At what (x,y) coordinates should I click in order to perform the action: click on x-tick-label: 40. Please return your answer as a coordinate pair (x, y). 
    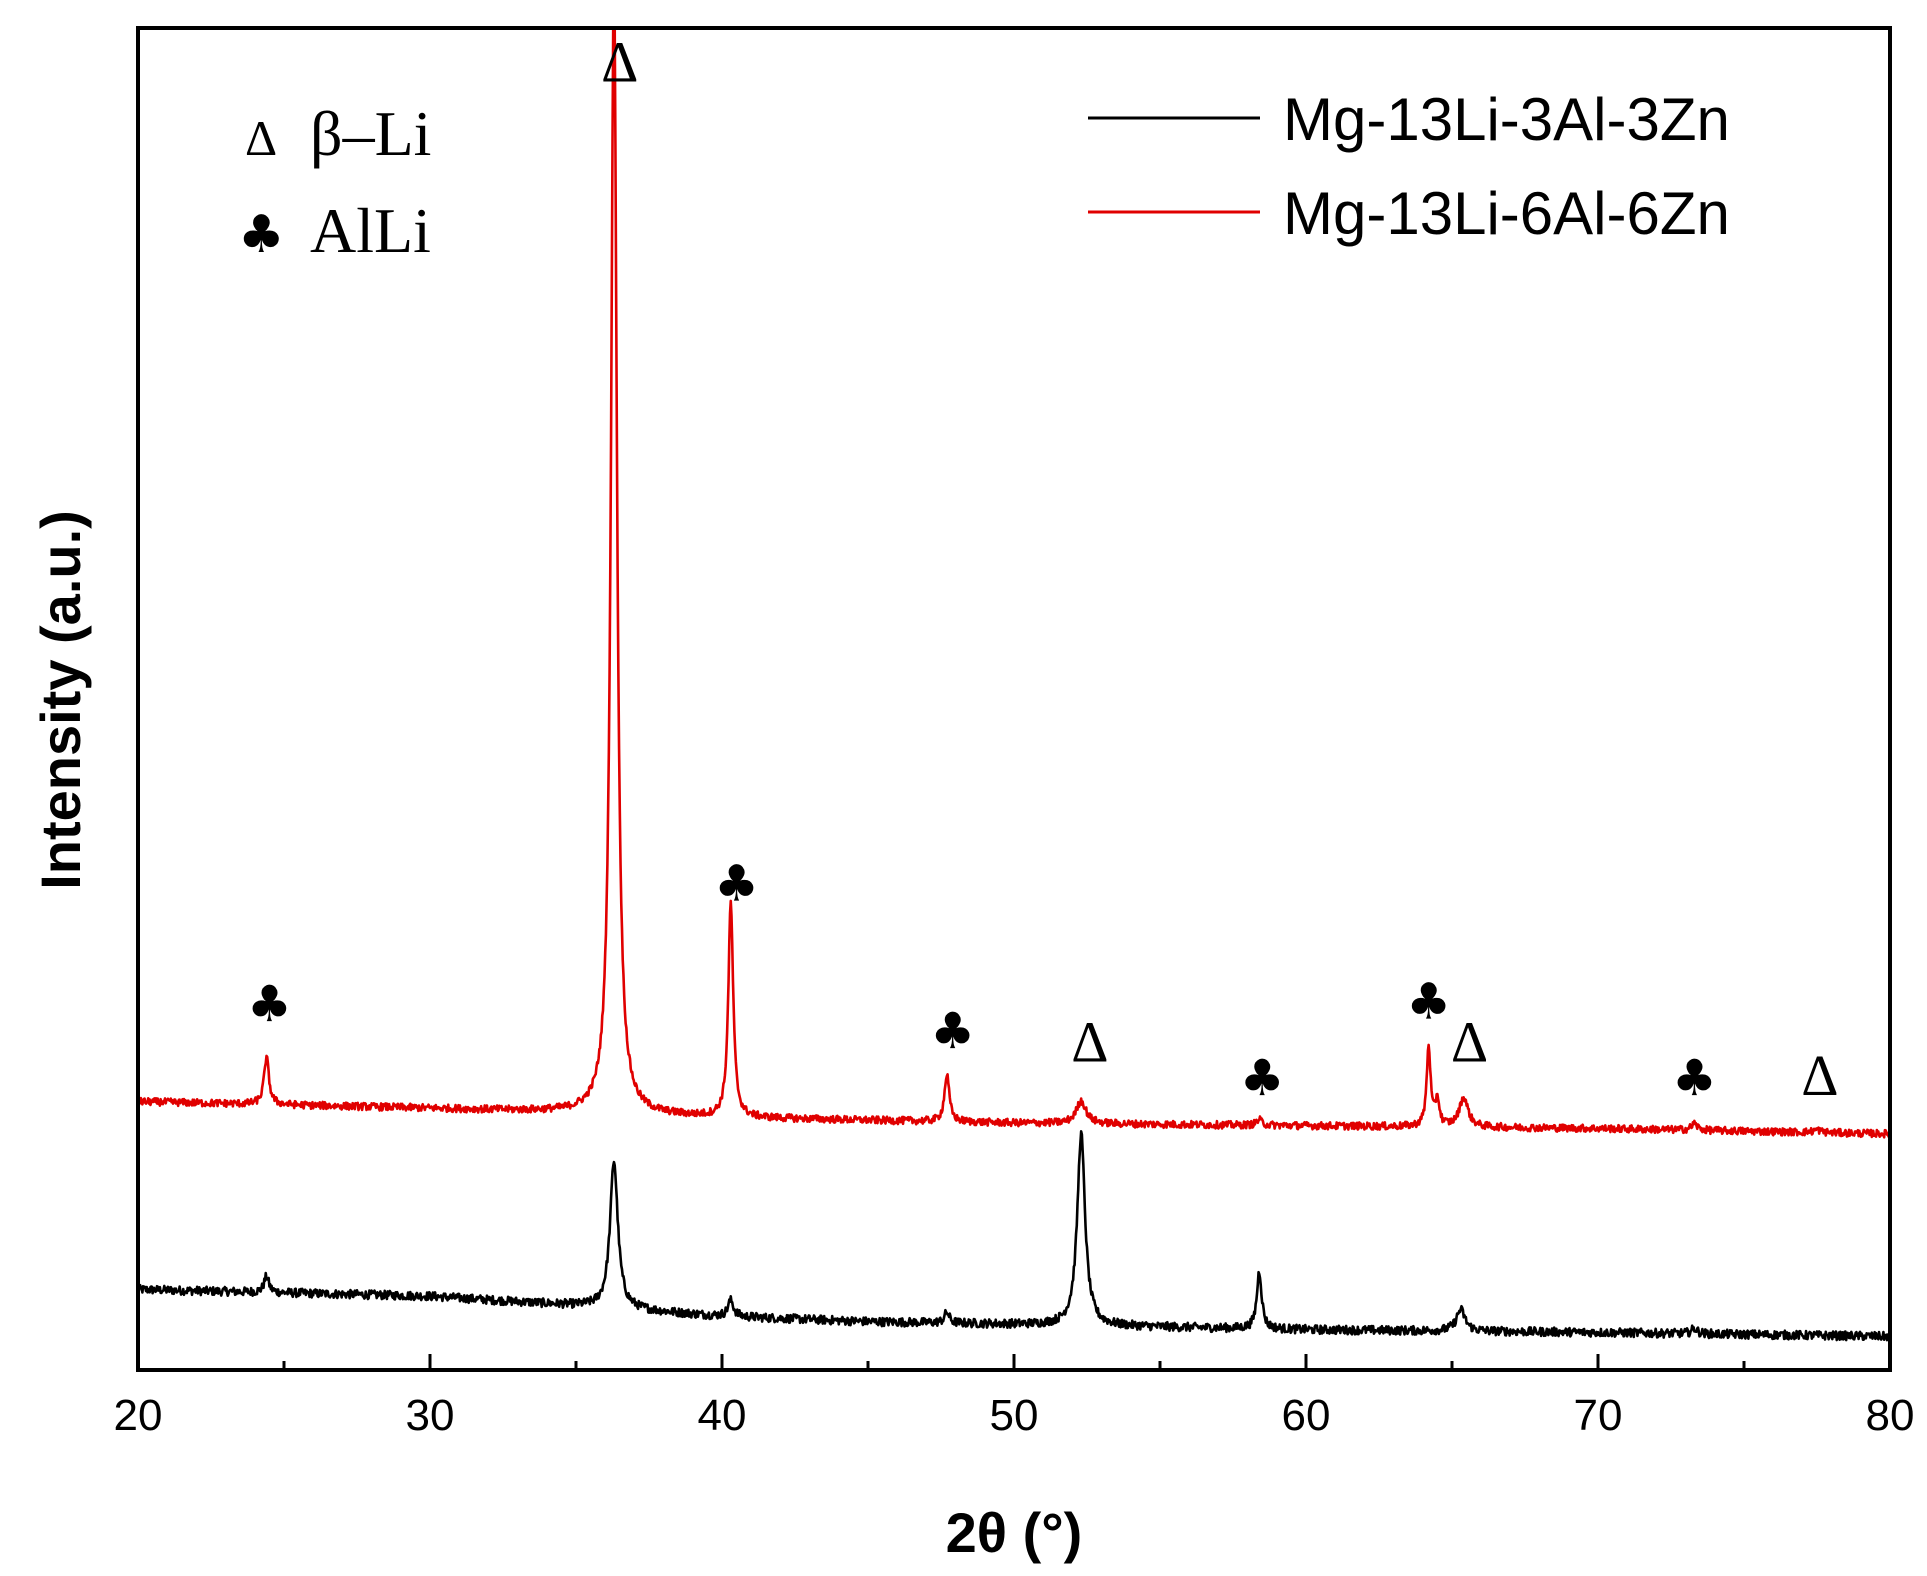
    Looking at the image, I should click on (722, 1415).